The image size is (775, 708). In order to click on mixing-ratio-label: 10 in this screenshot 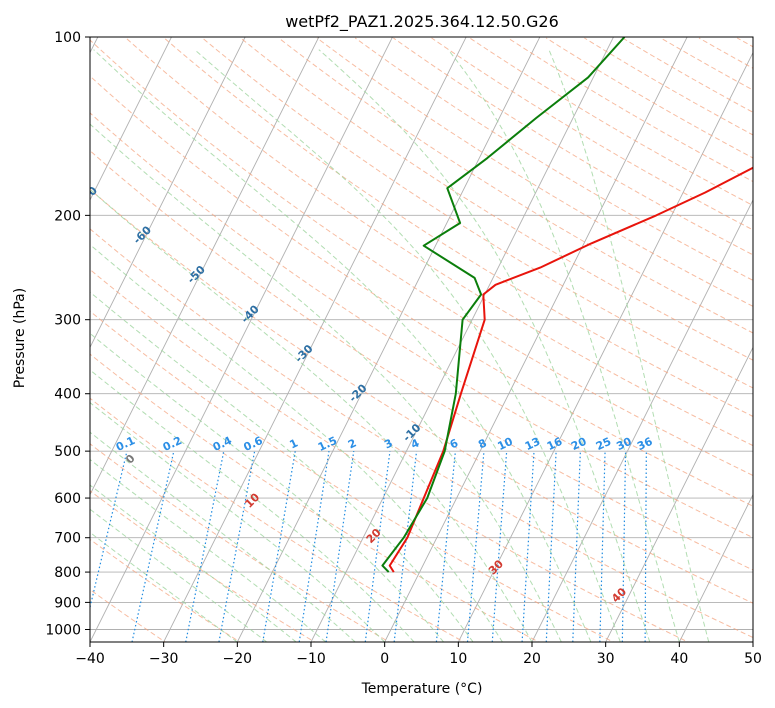, I will do `click(506, 444)`.